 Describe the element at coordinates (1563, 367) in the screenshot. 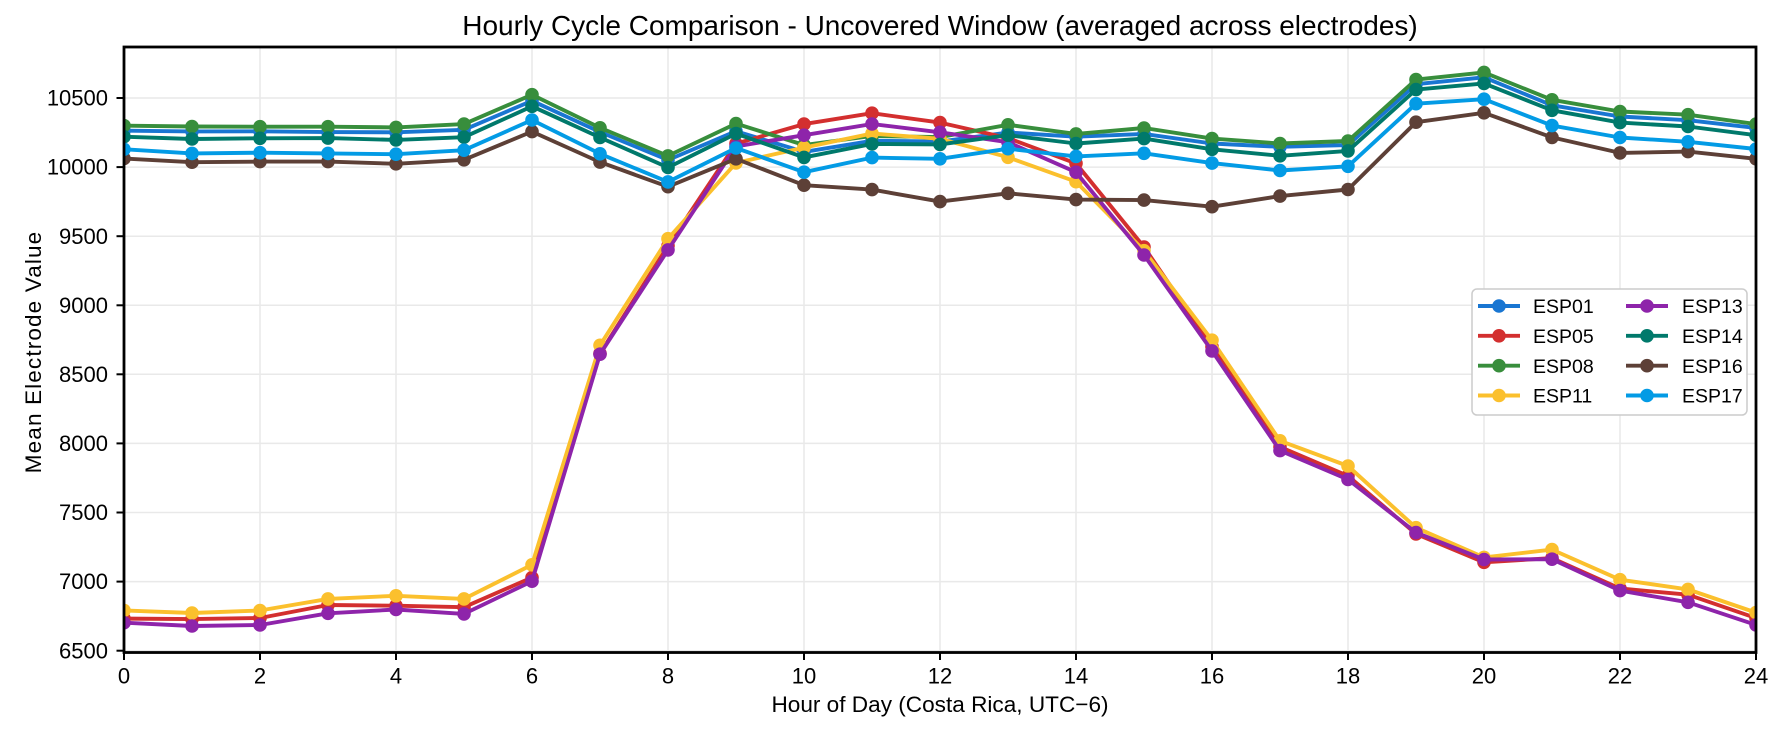

I see `svg-text: ESP08` at that location.